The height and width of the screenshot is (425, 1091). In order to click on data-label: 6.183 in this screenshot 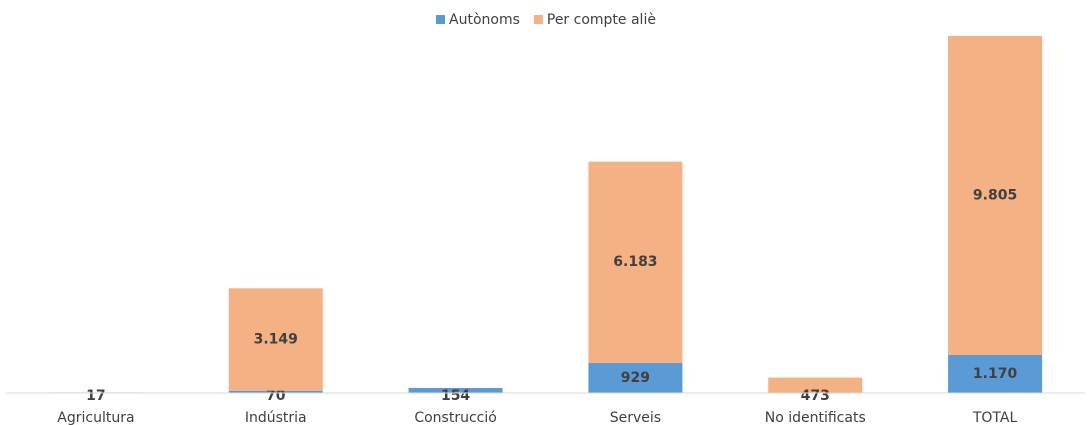, I will do `click(635, 262)`.